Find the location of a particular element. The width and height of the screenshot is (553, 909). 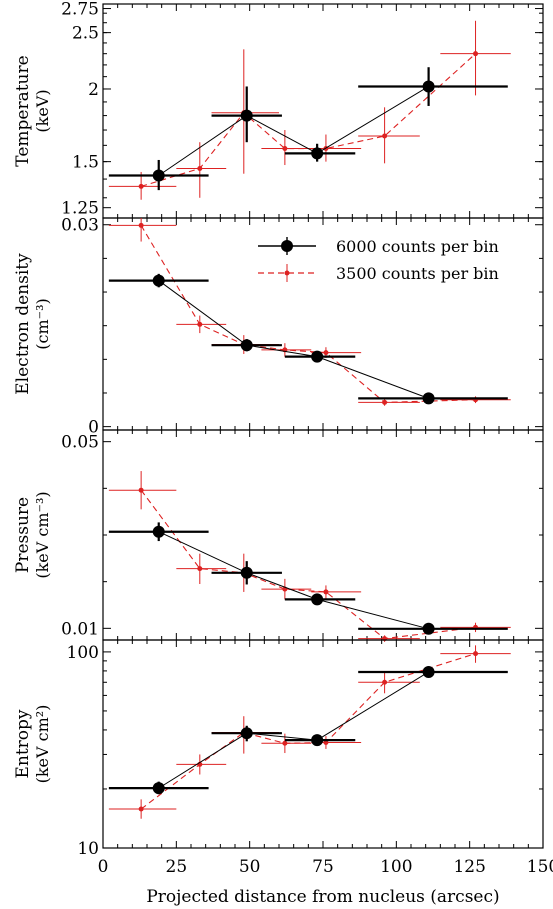

y-axis-unit: (keV cm²) is located at coordinates (42, 744).